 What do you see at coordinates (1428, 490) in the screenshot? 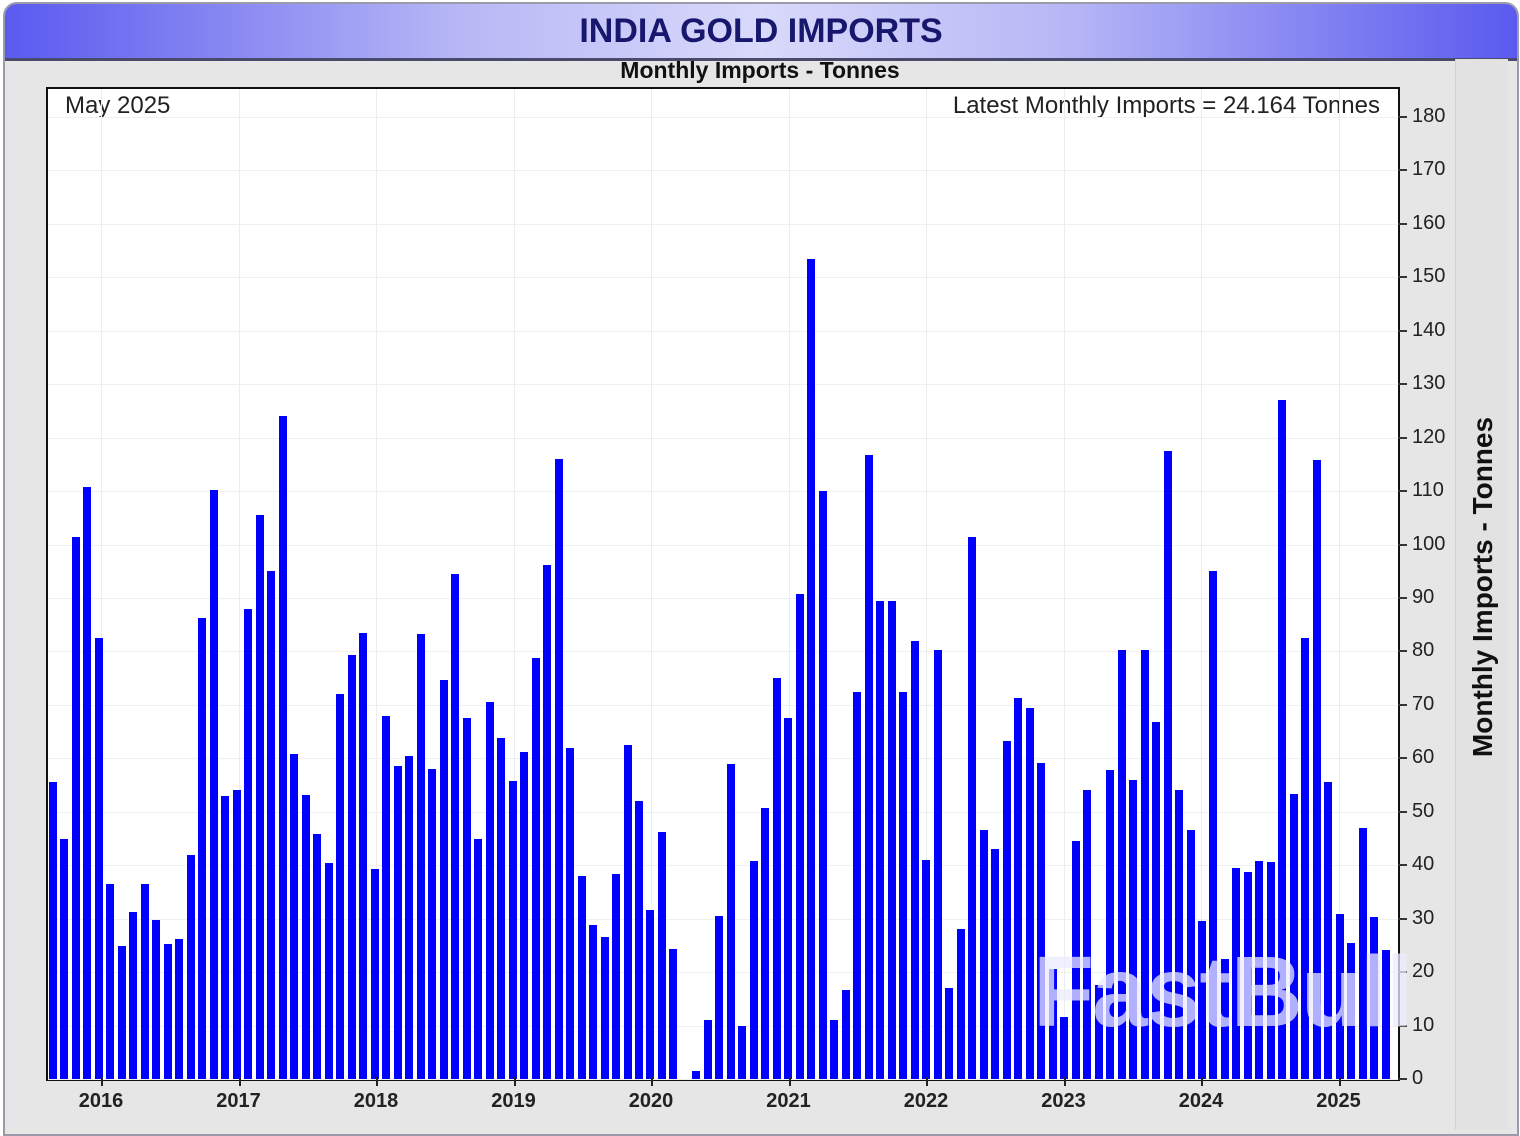
I see `y-tick-label: 110` at bounding box center [1428, 490].